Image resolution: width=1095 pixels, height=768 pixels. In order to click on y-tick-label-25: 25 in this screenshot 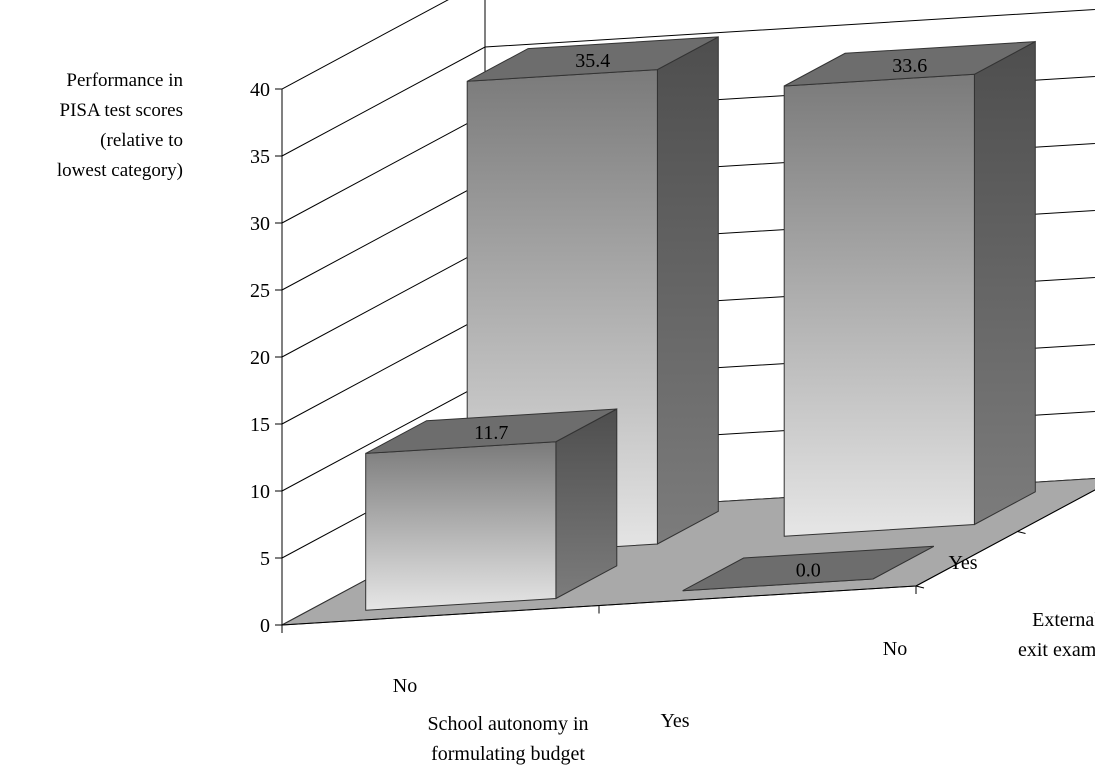, I will do `click(260, 291)`.